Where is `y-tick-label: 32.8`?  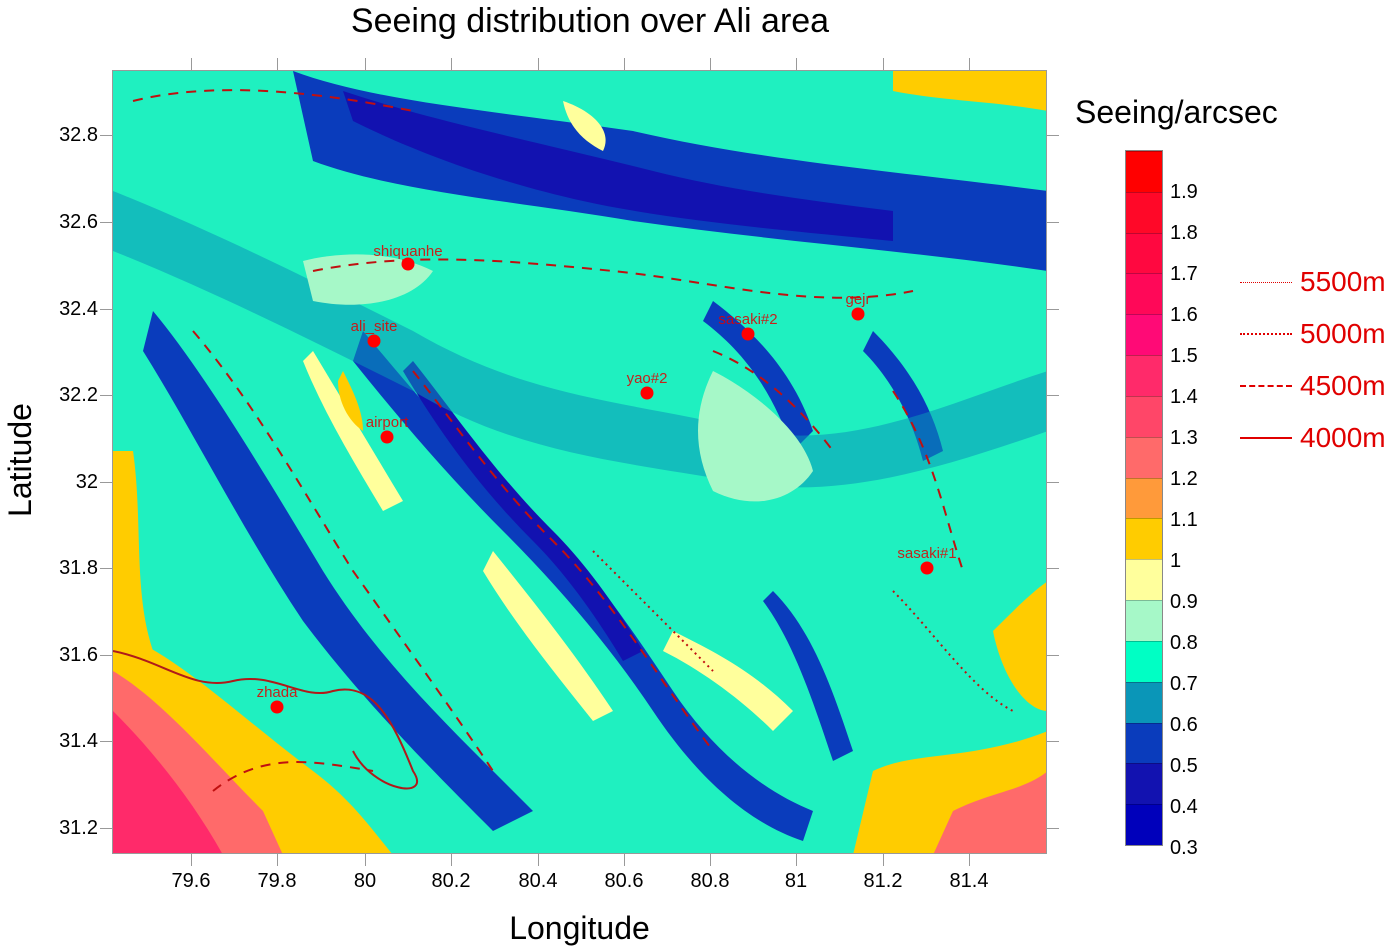 y-tick-label: 32.8 is located at coordinates (78, 135).